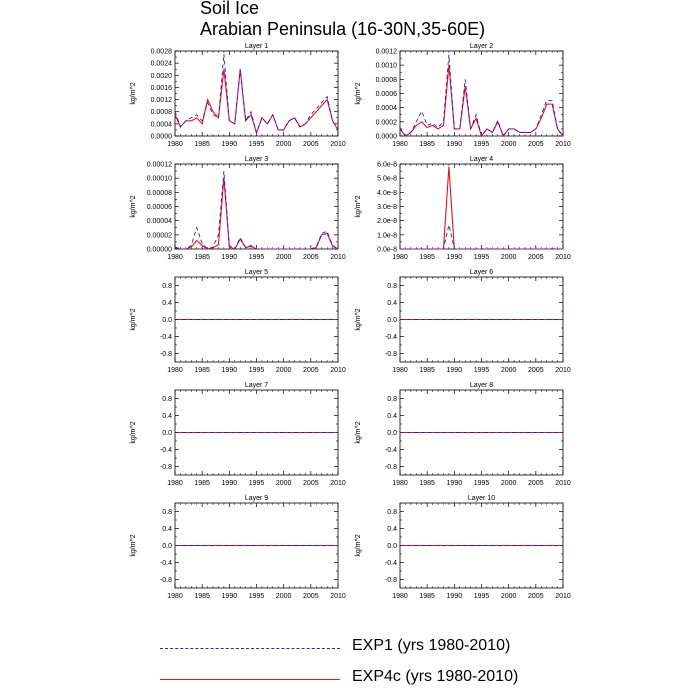 This screenshot has height=700, width=700. What do you see at coordinates (387, 137) in the screenshot?
I see `y-tick-label: 0.0000` at bounding box center [387, 137].